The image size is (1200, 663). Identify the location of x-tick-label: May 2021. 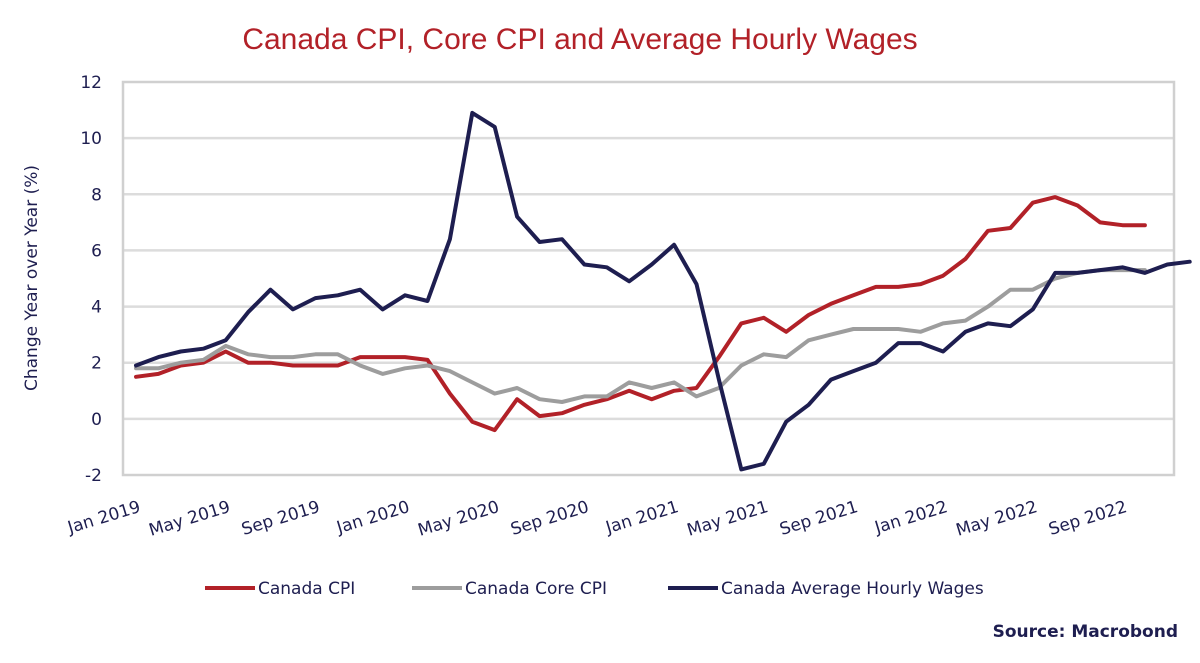
(728, 519).